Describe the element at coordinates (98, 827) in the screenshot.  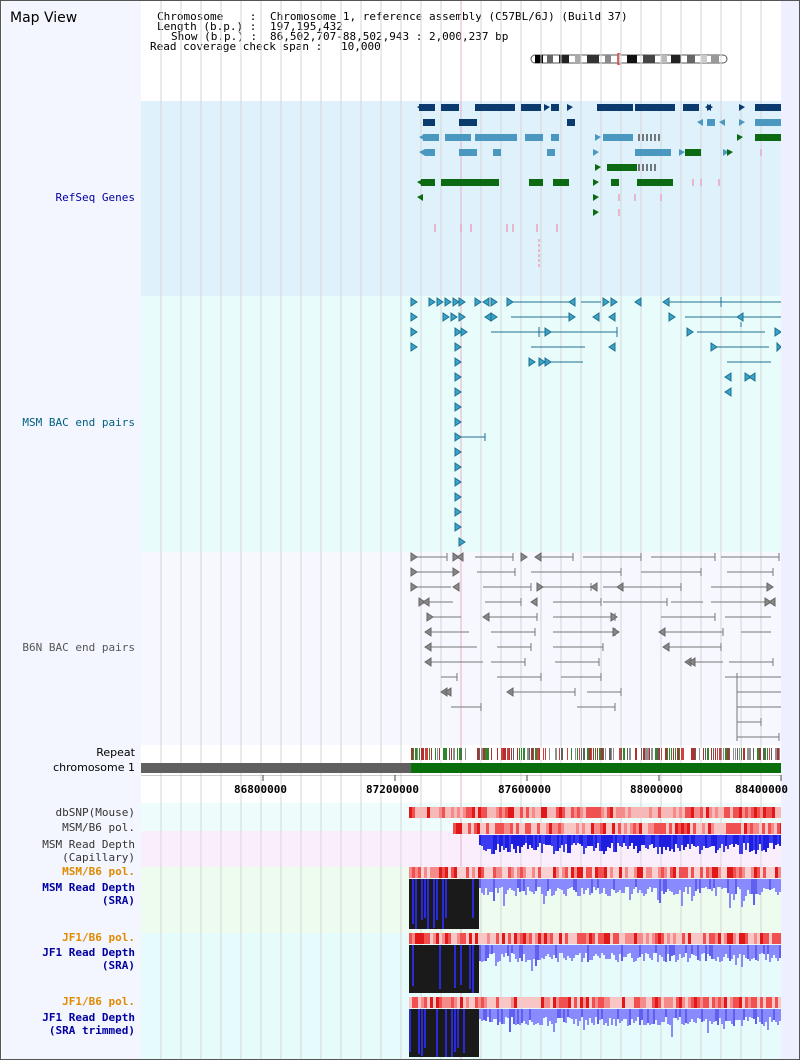
I see `track-label-msm-b6-pol-1: MSM/B6 pol.` at that location.